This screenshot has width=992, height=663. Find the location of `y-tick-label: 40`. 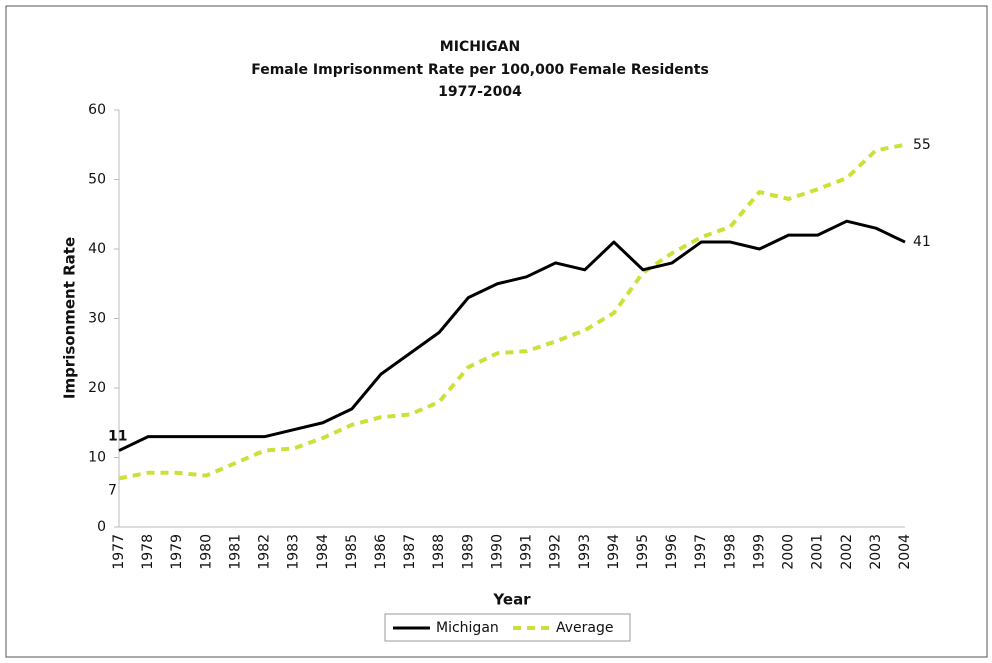

y-tick-label: 40 is located at coordinates (97, 249).